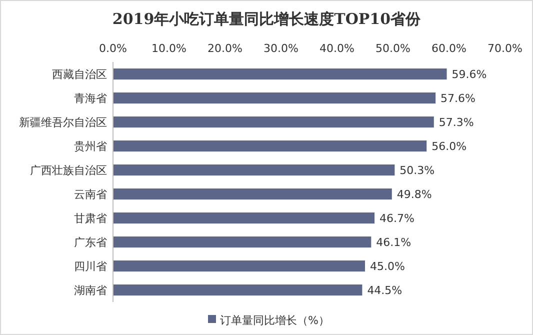 The width and height of the screenshot is (533, 335). What do you see at coordinates (90, 290) in the screenshot?
I see `y-tick-label: 湖南省` at bounding box center [90, 290].